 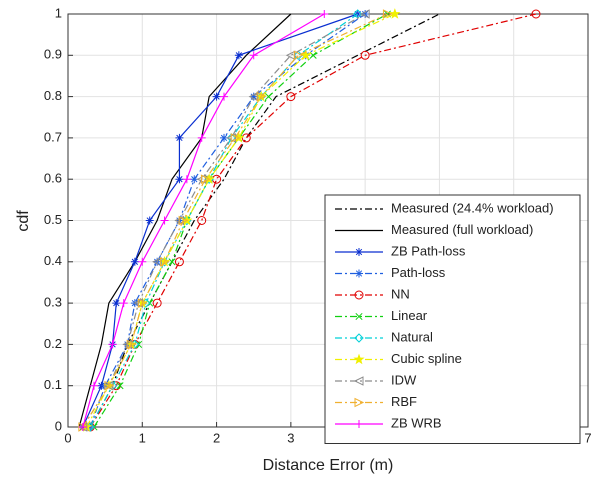 What do you see at coordinates (418, 272) in the screenshot?
I see `legend-label: Path-loss` at bounding box center [418, 272].